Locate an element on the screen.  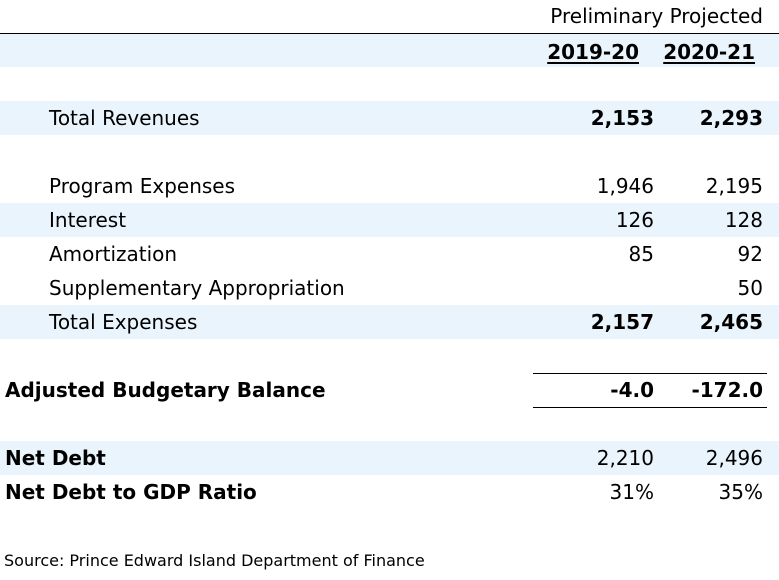
value-2020-21: 2,293 is located at coordinates (731, 118).